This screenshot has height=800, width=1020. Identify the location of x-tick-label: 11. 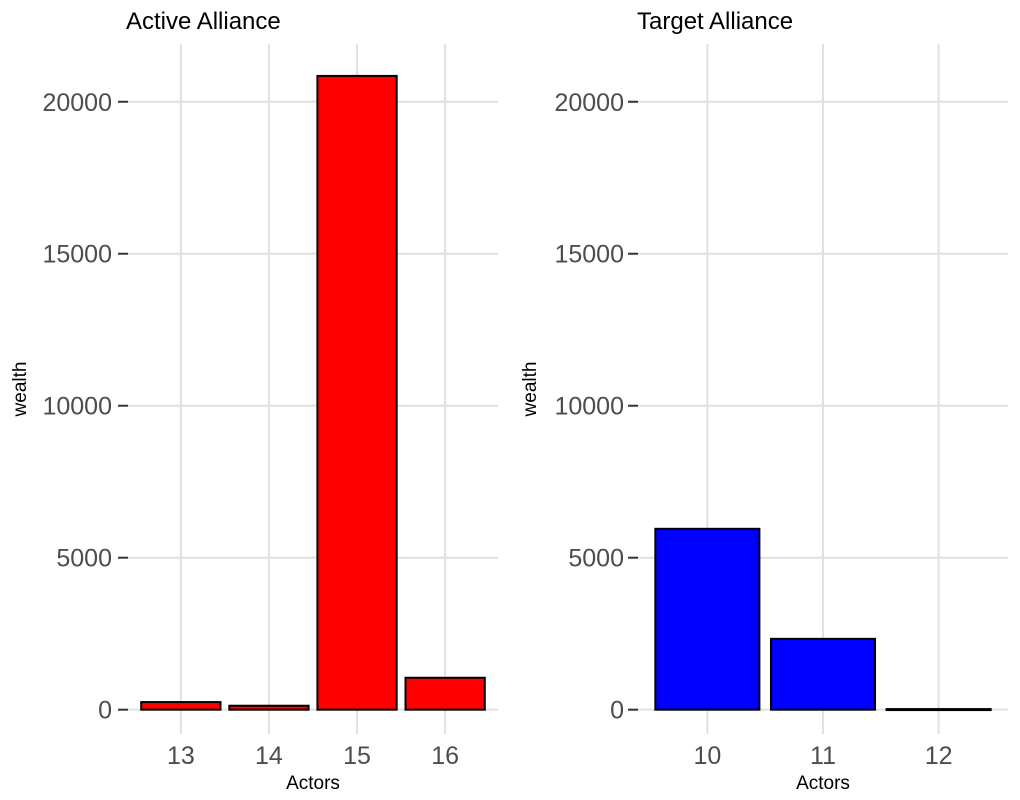
(823, 756).